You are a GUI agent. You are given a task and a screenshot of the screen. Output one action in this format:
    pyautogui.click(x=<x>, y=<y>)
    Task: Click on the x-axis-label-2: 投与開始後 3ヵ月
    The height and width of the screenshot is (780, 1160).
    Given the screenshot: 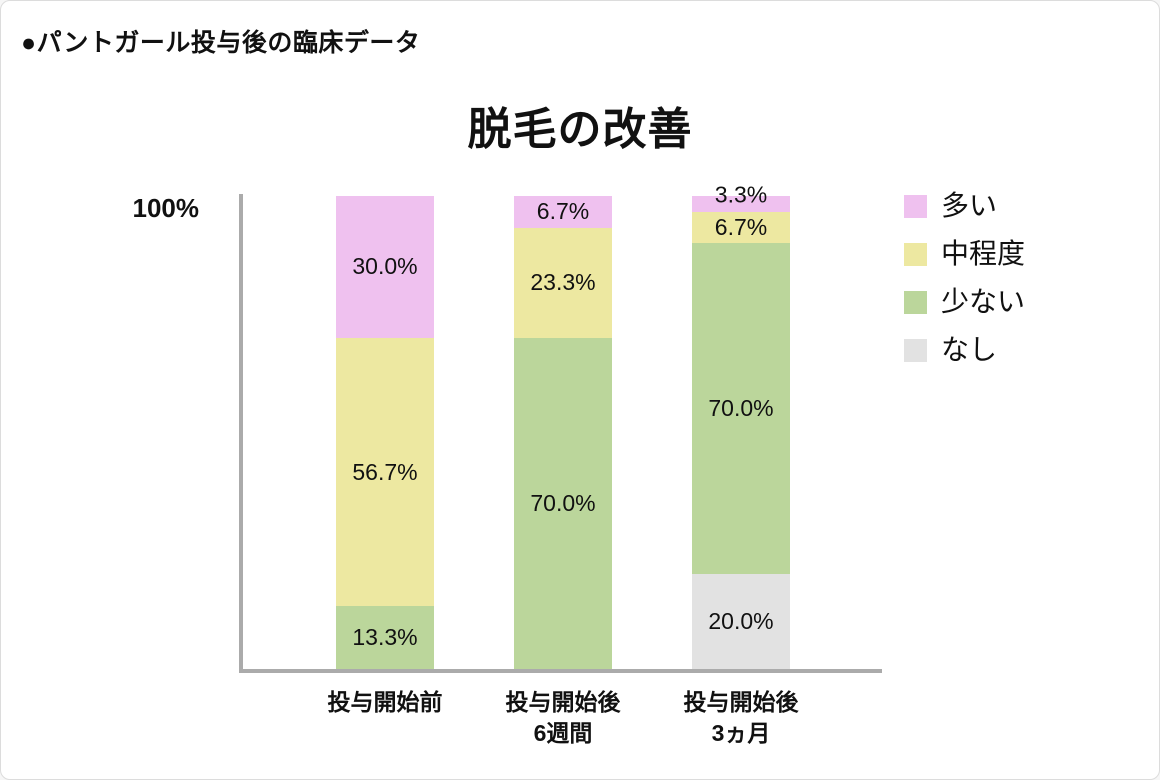 What is the action you would take?
    pyautogui.click(x=741, y=718)
    